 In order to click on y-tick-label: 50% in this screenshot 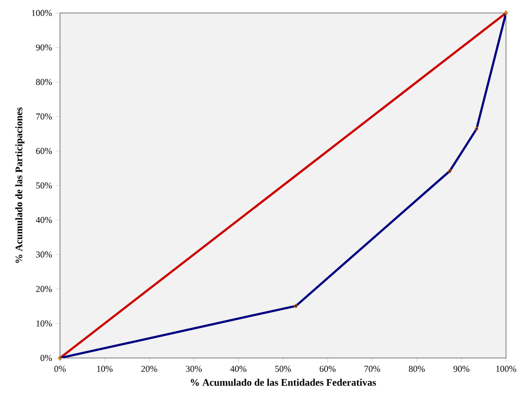, I will do `click(44, 185)`.